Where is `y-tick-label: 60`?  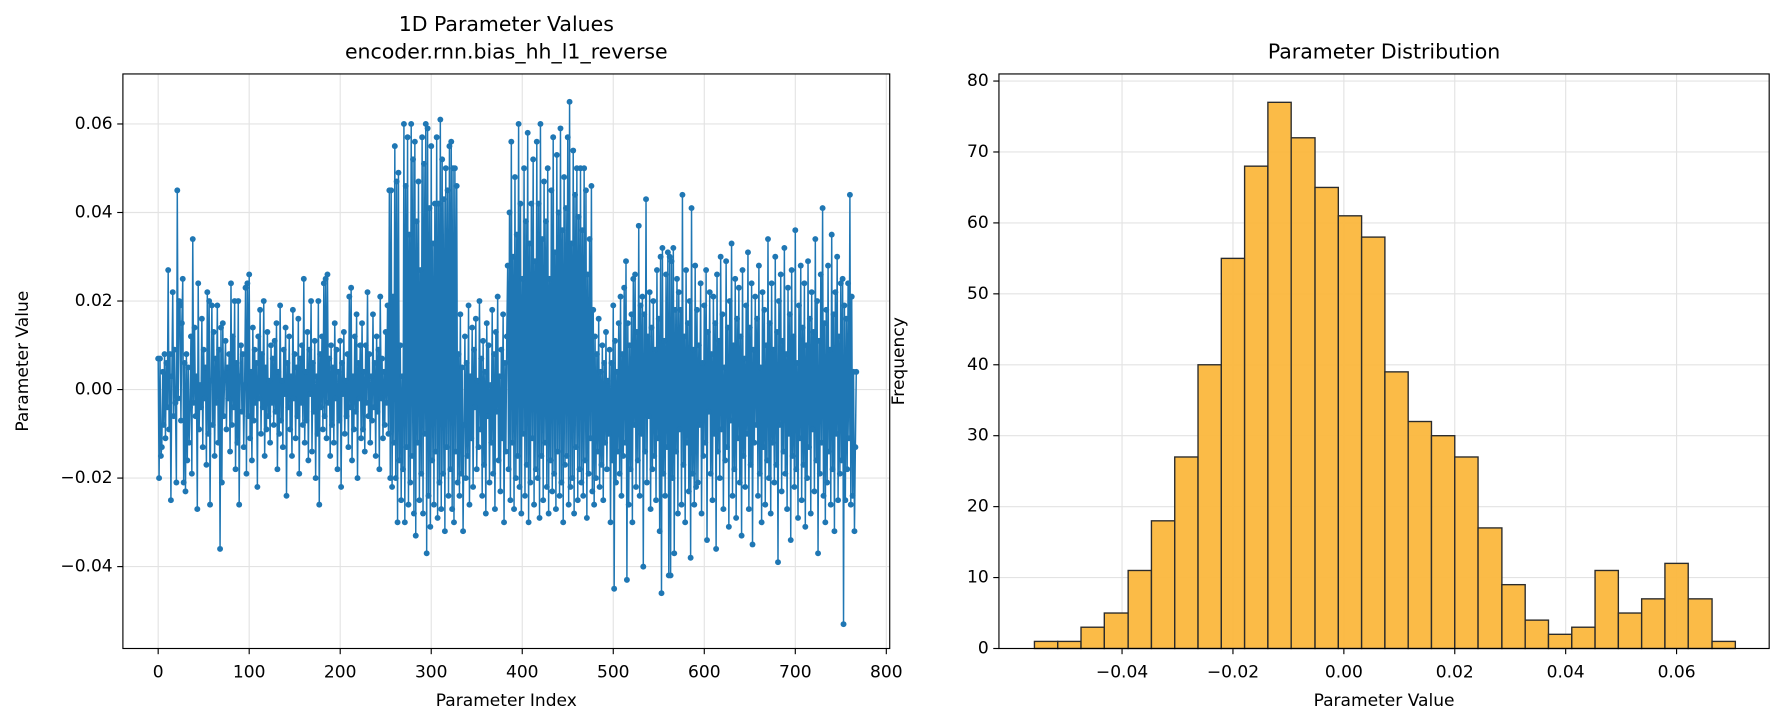 y-tick-label: 60 is located at coordinates (978, 223).